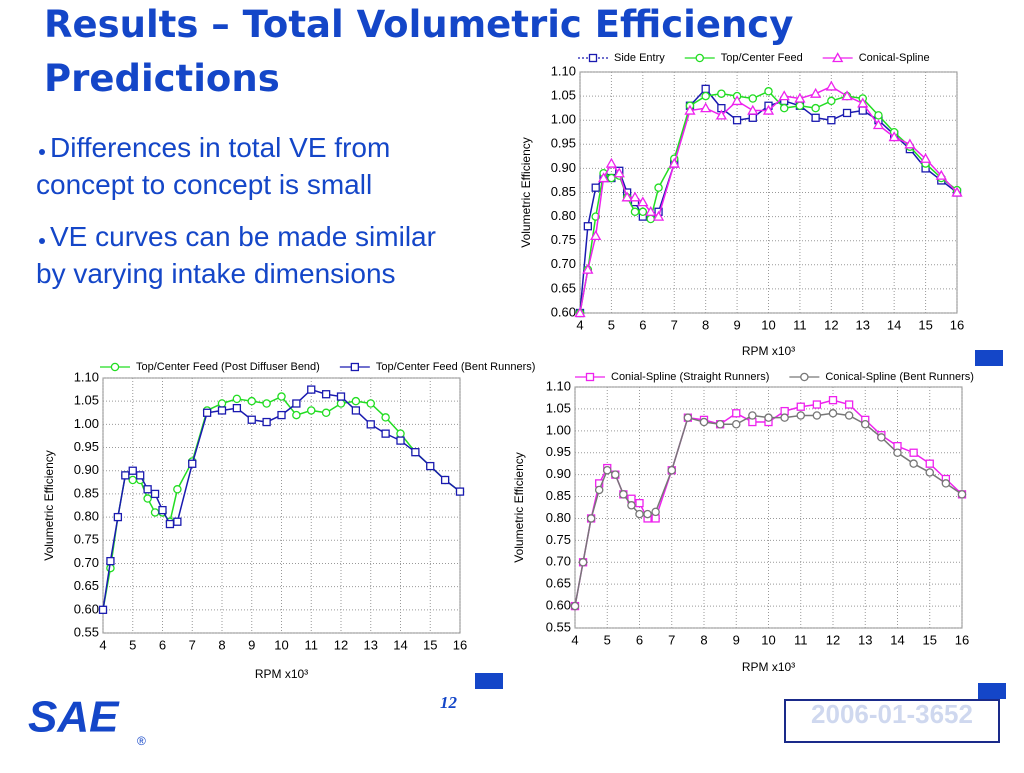 This screenshot has height=773, width=1024. Describe the element at coordinates (989, 358) in the screenshot. I see `ricardo-logo` at that location.